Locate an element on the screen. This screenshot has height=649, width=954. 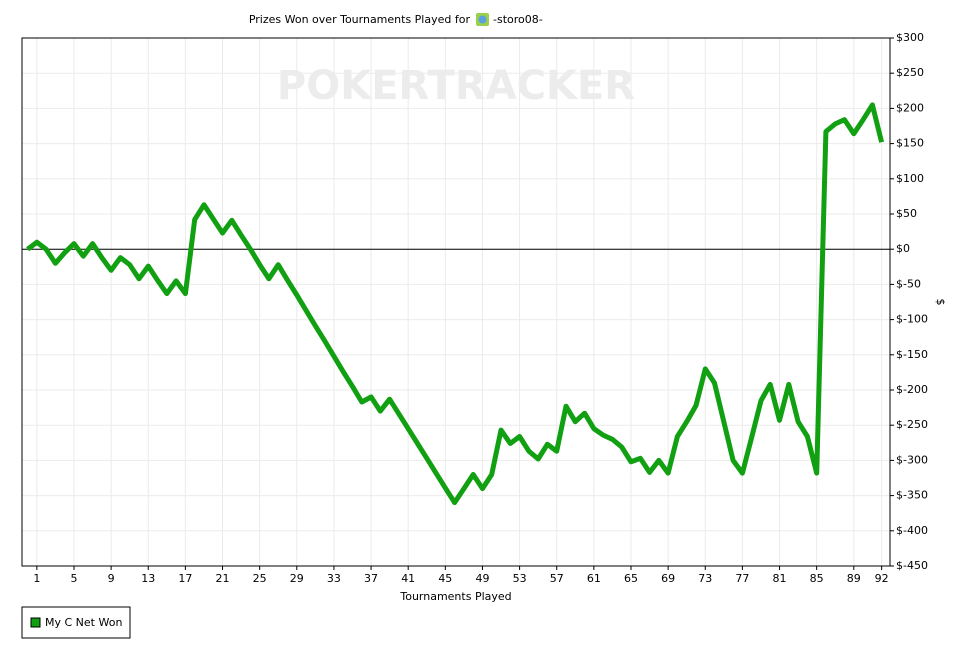
y-tick-label: $-150 is located at coordinates (912, 354).